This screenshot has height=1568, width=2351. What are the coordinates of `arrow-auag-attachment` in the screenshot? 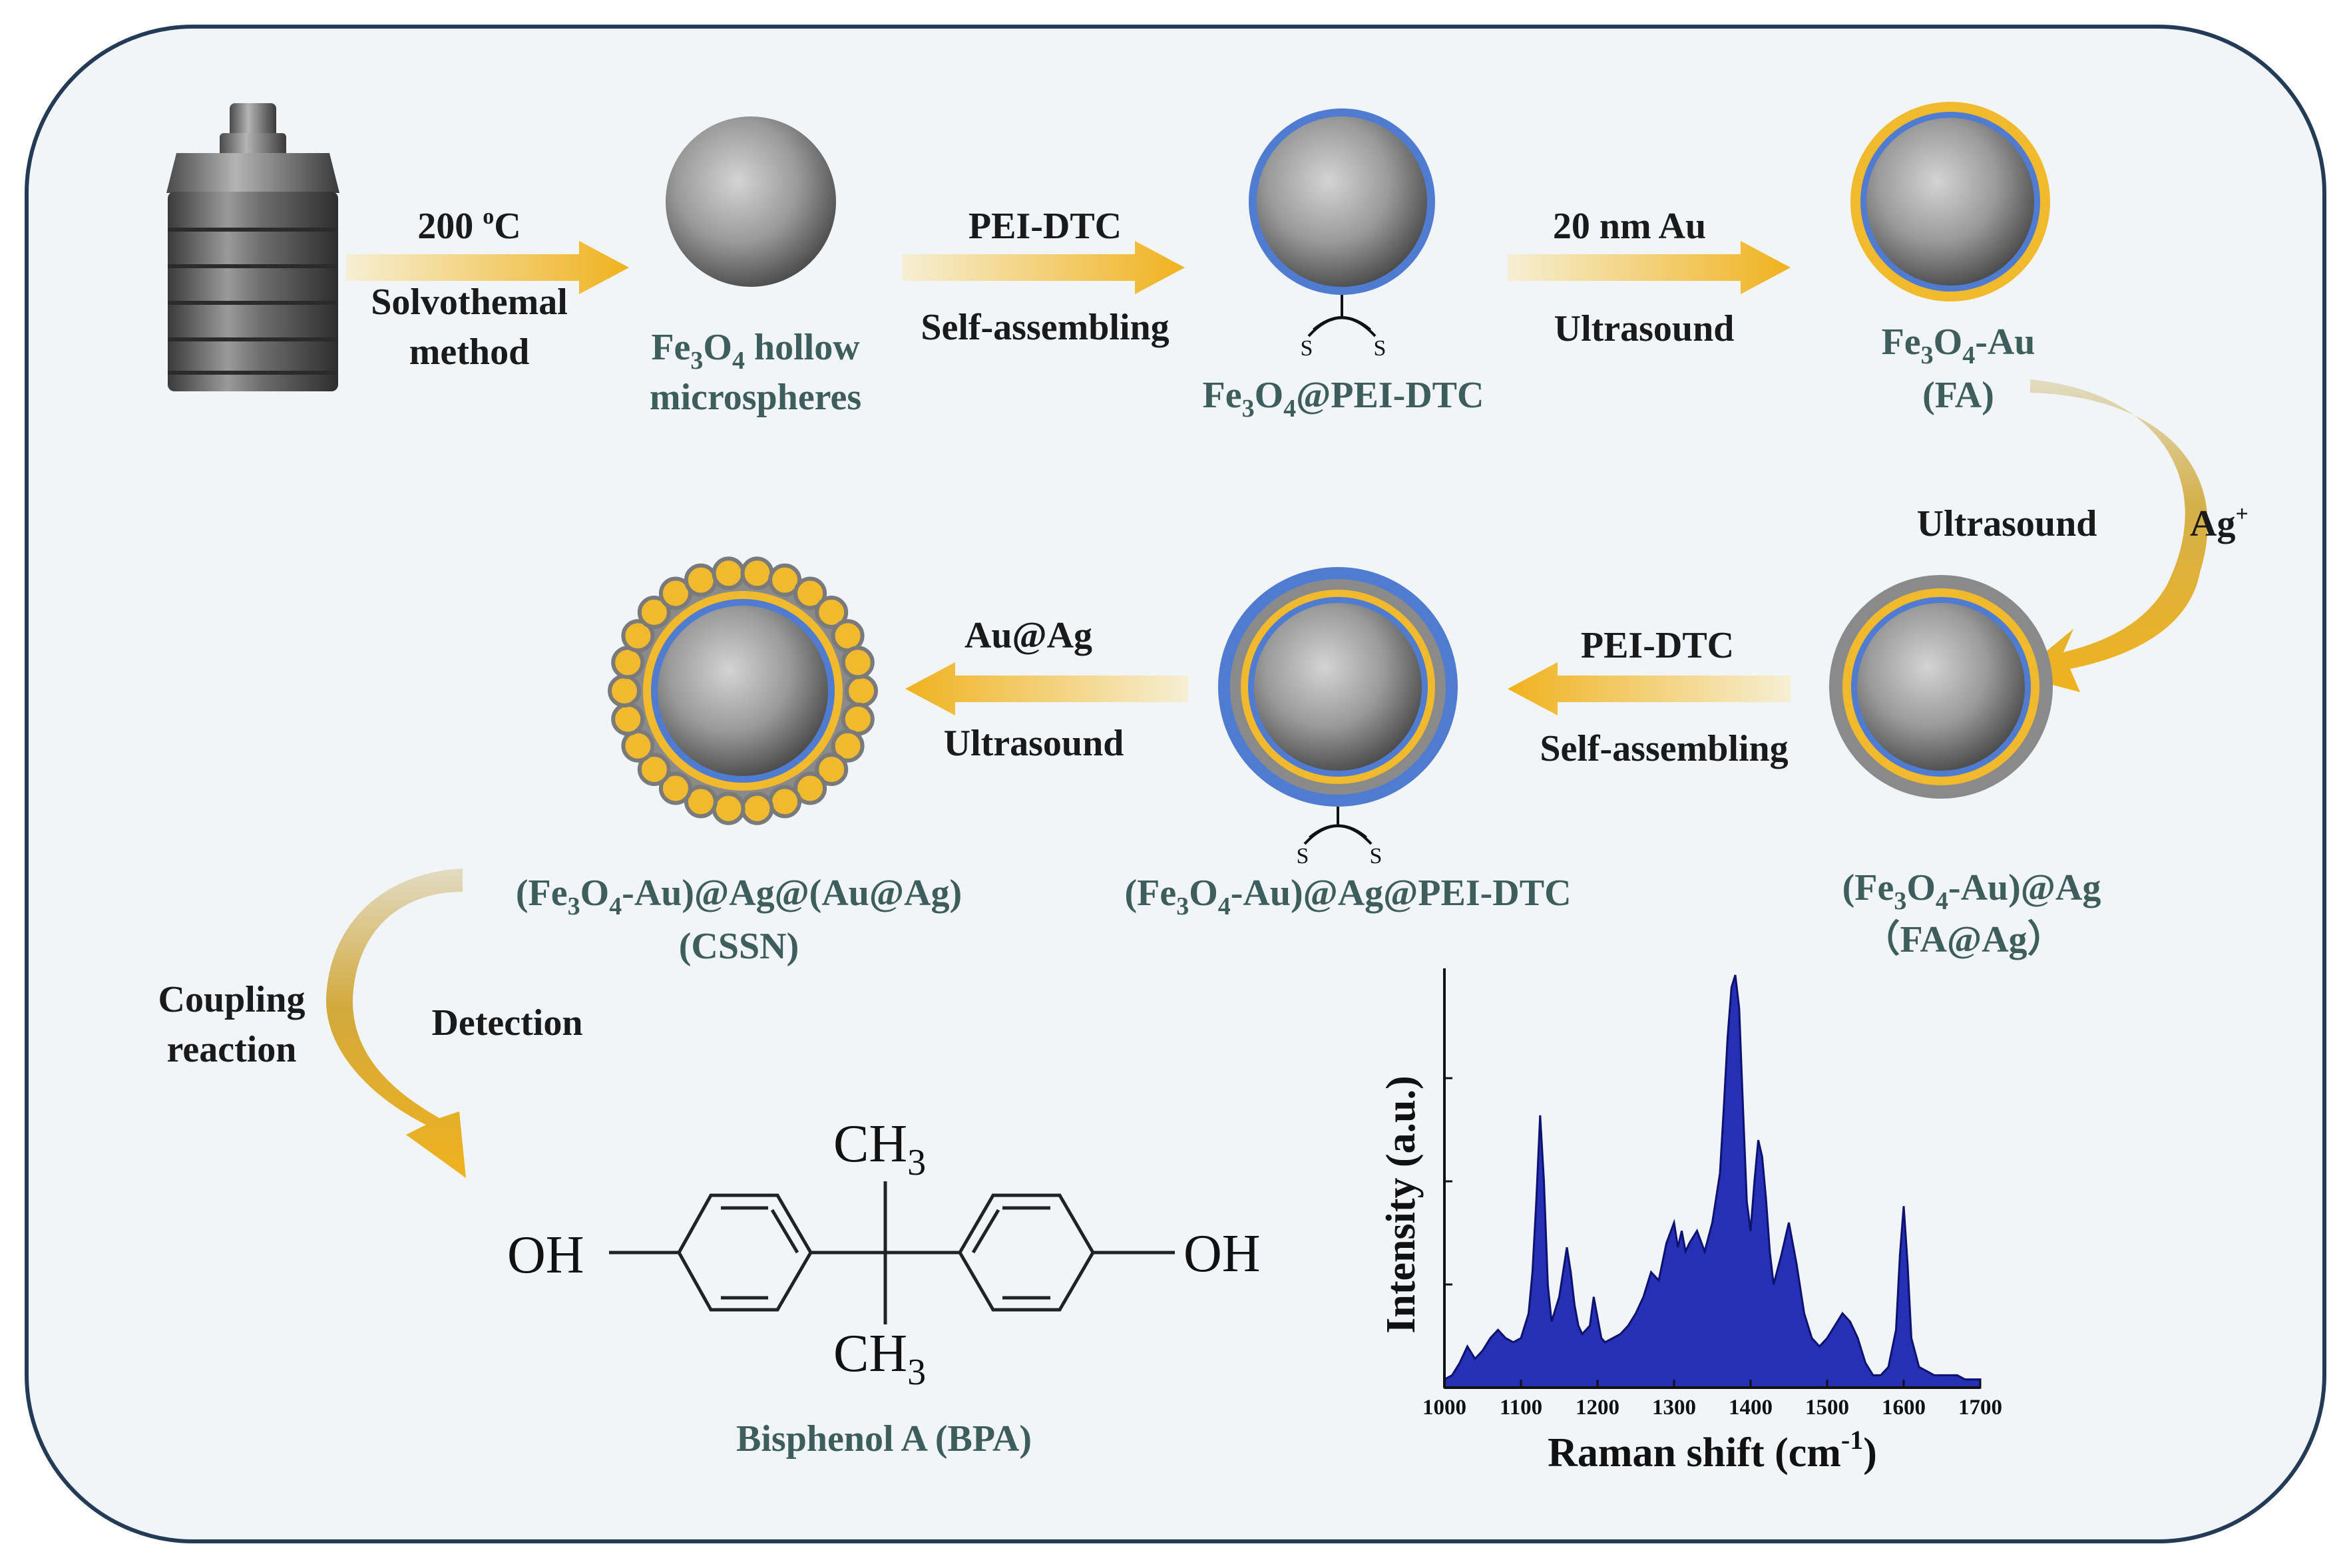 It's located at (1046, 688).